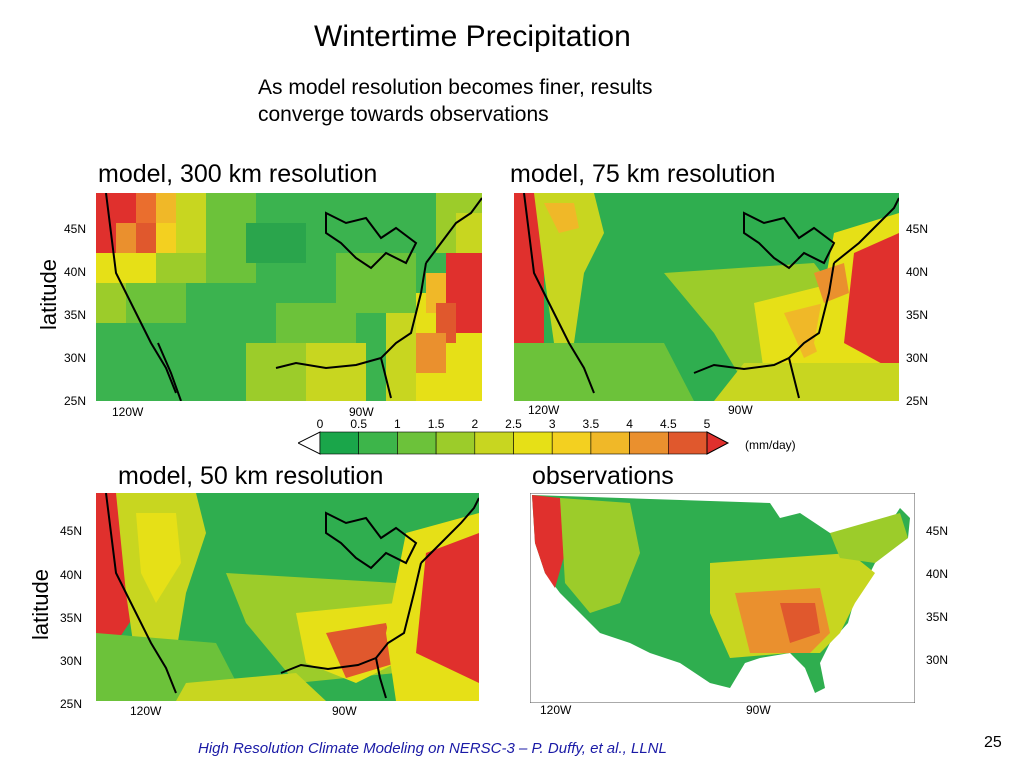  I want to click on colorbar-tick-label: 0.5, so click(359, 424).